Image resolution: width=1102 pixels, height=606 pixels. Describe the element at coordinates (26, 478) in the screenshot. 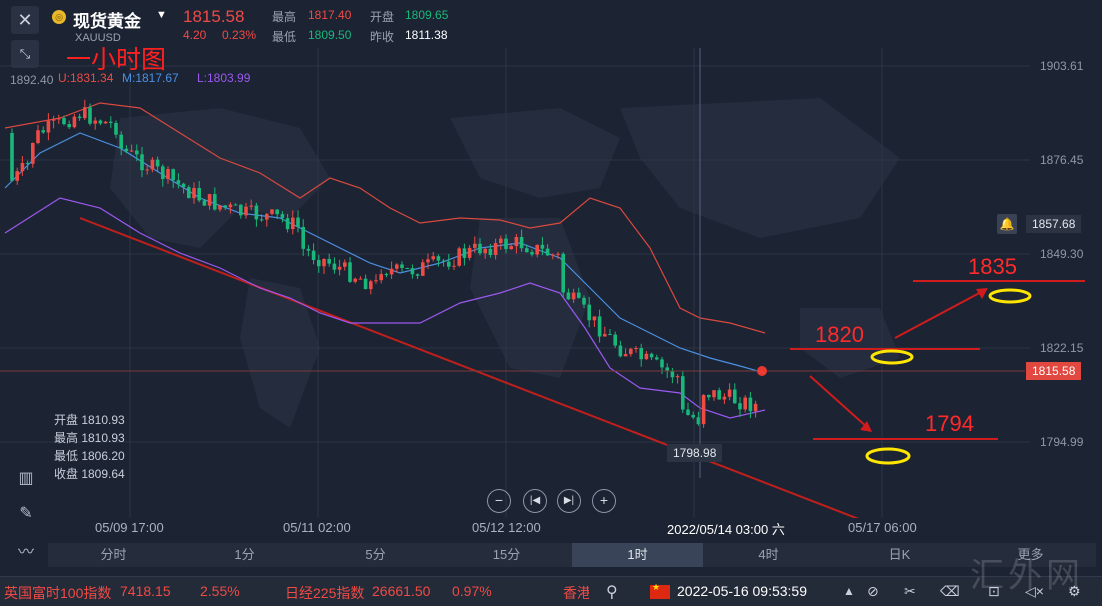

I see `candle-type-icon: ▥` at that location.